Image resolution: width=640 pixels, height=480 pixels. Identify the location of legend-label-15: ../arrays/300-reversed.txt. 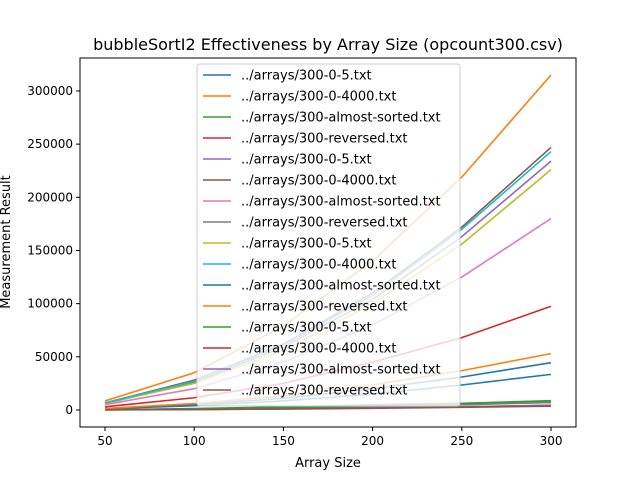
(324, 391).